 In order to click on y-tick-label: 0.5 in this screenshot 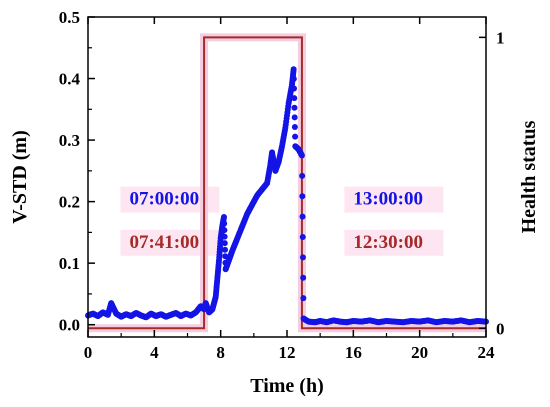, I will do `click(69, 17)`.